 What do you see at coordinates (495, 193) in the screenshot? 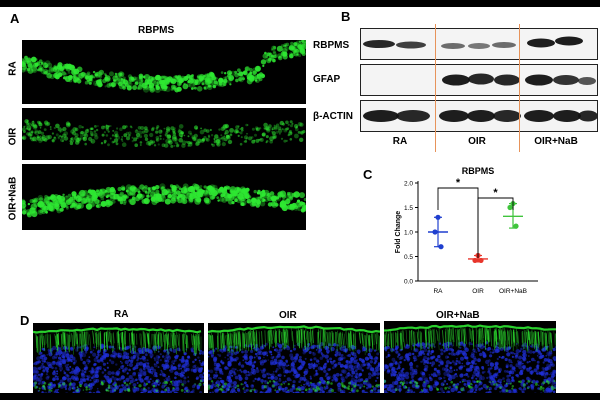
I see `significance-bracket-oir-nab-label: *` at bounding box center [495, 193].